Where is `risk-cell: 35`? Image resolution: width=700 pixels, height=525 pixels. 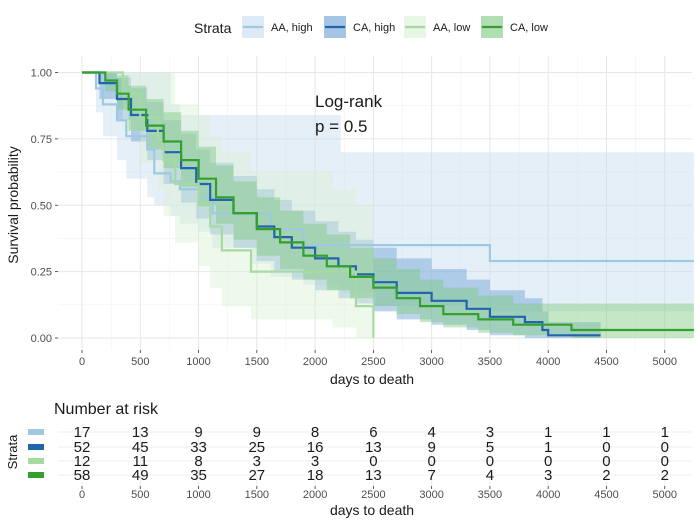 risk-cell: 35 is located at coordinates (198, 475).